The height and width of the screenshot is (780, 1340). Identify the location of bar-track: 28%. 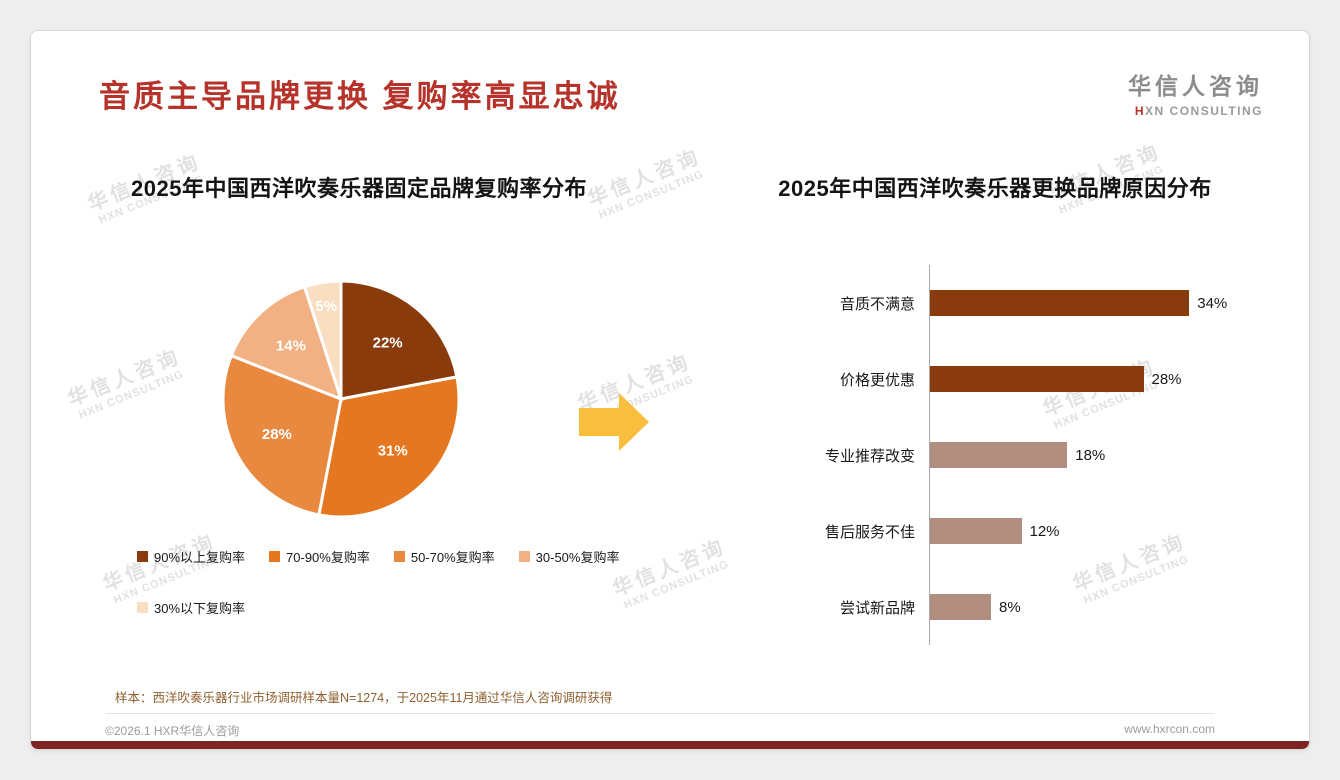
(1114, 379).